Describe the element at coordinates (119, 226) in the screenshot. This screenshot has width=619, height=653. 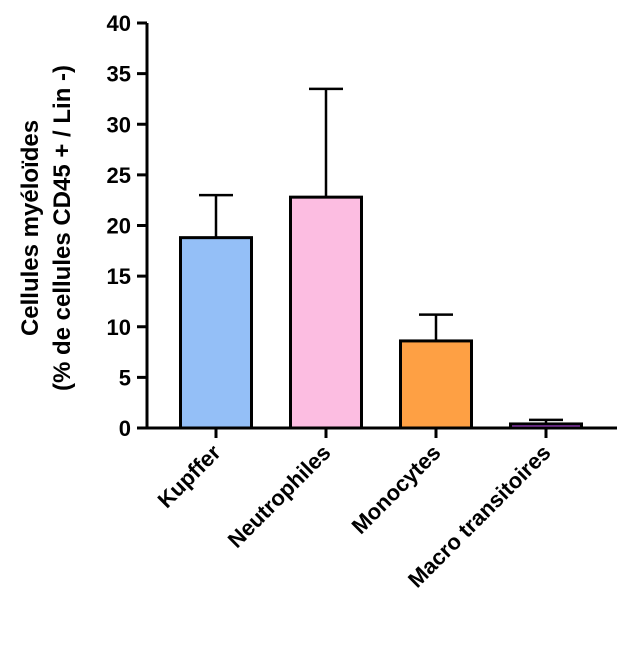
I see `y-tick-label: 20` at that location.